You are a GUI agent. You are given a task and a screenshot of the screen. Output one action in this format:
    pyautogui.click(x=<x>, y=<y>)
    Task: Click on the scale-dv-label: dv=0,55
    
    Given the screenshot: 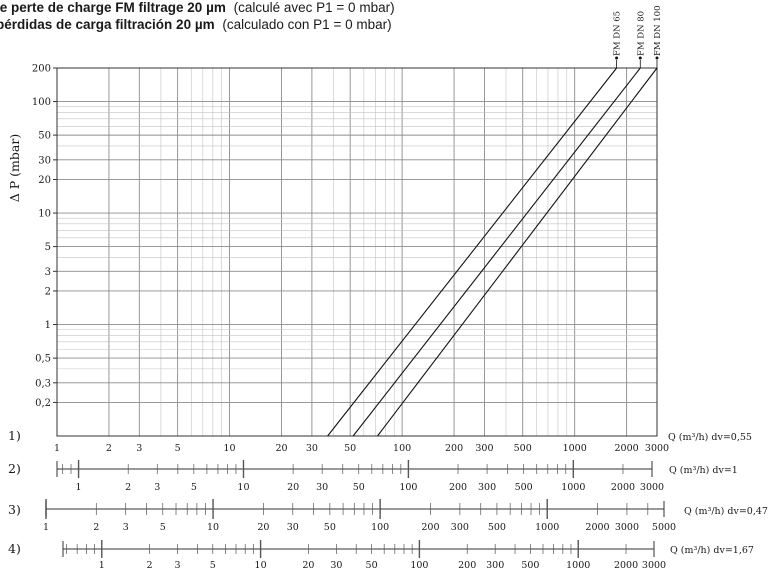 What is the action you would take?
    pyautogui.click(x=731, y=437)
    